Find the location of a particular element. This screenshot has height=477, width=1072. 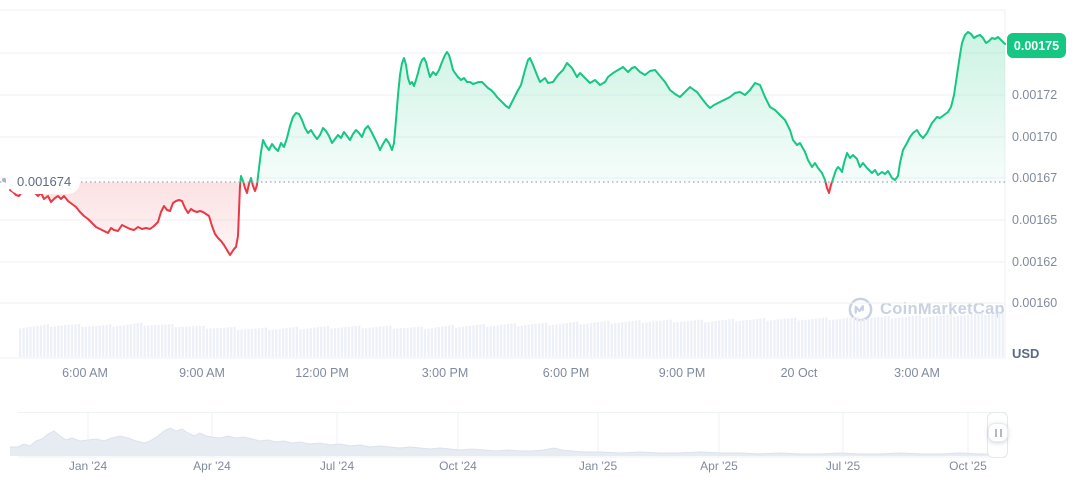

navigator-tick-label: Apr '24 is located at coordinates (212, 466).